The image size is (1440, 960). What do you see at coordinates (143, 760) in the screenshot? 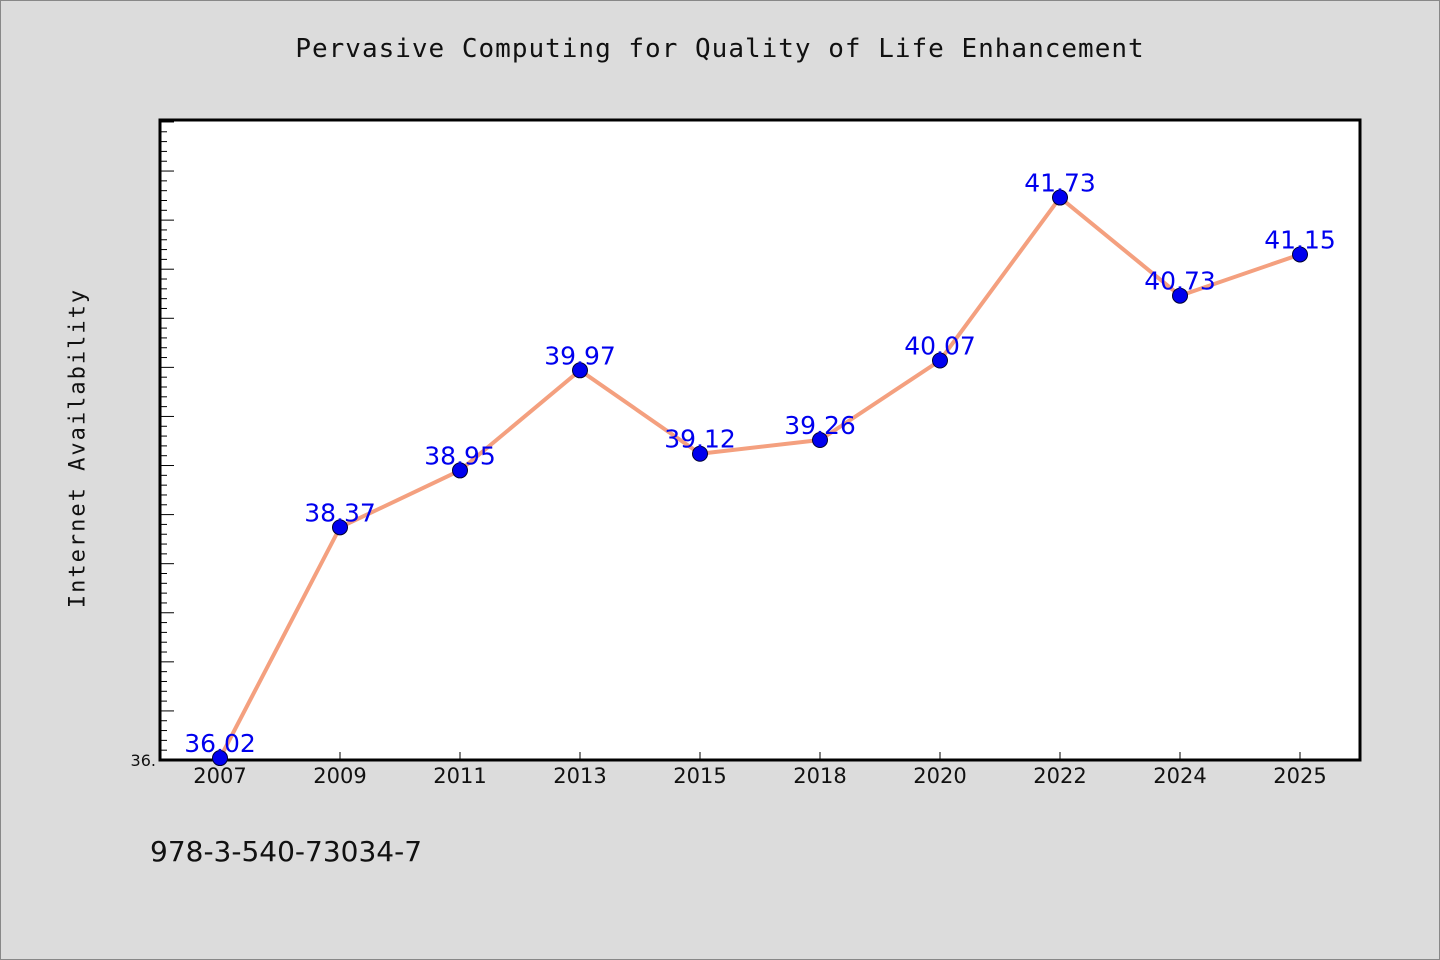
I see `y-tick-label: 36.` at bounding box center [143, 760].